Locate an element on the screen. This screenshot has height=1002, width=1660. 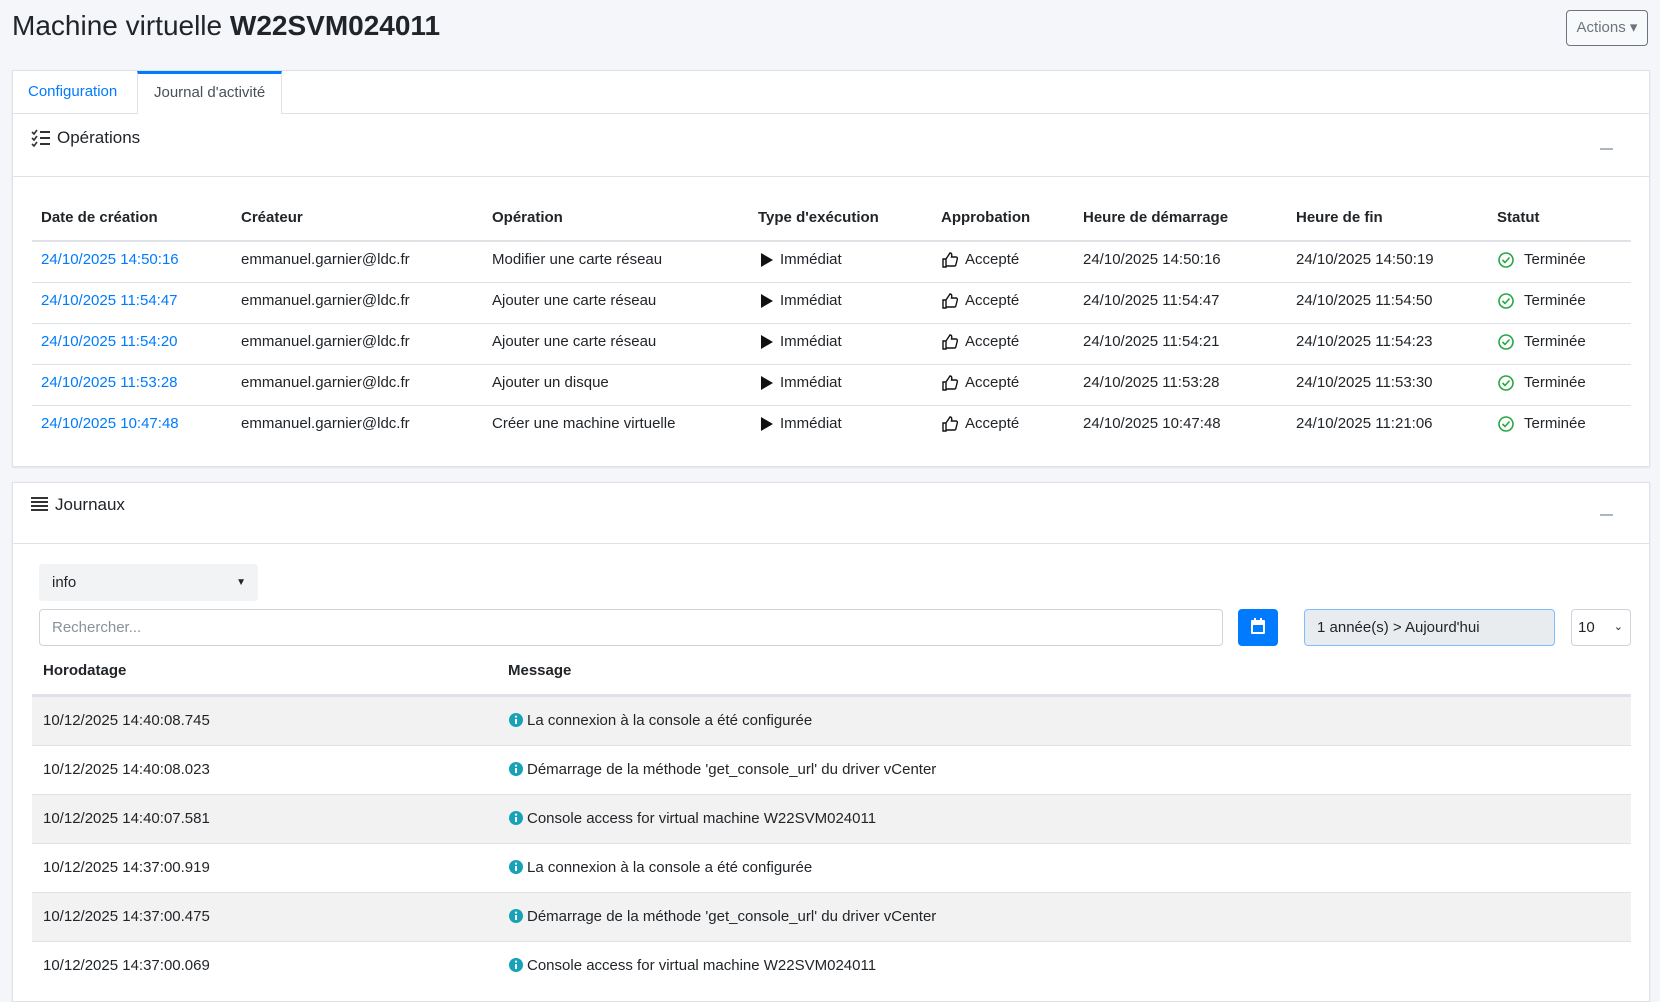
operation-link: 24/10/2025 11:54:20 is located at coordinates (109, 341).